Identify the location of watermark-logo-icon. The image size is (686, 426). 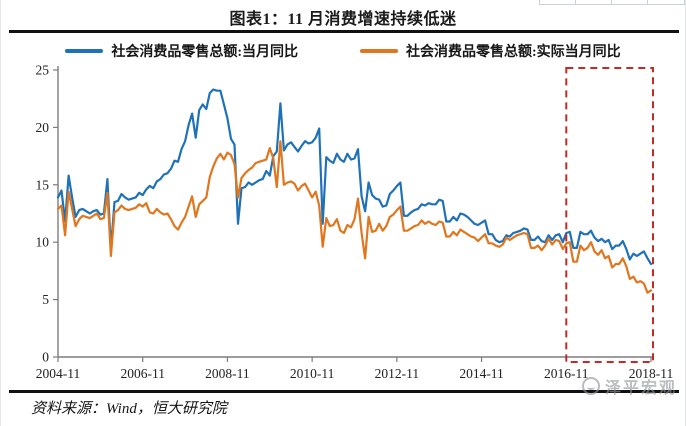
(590, 386).